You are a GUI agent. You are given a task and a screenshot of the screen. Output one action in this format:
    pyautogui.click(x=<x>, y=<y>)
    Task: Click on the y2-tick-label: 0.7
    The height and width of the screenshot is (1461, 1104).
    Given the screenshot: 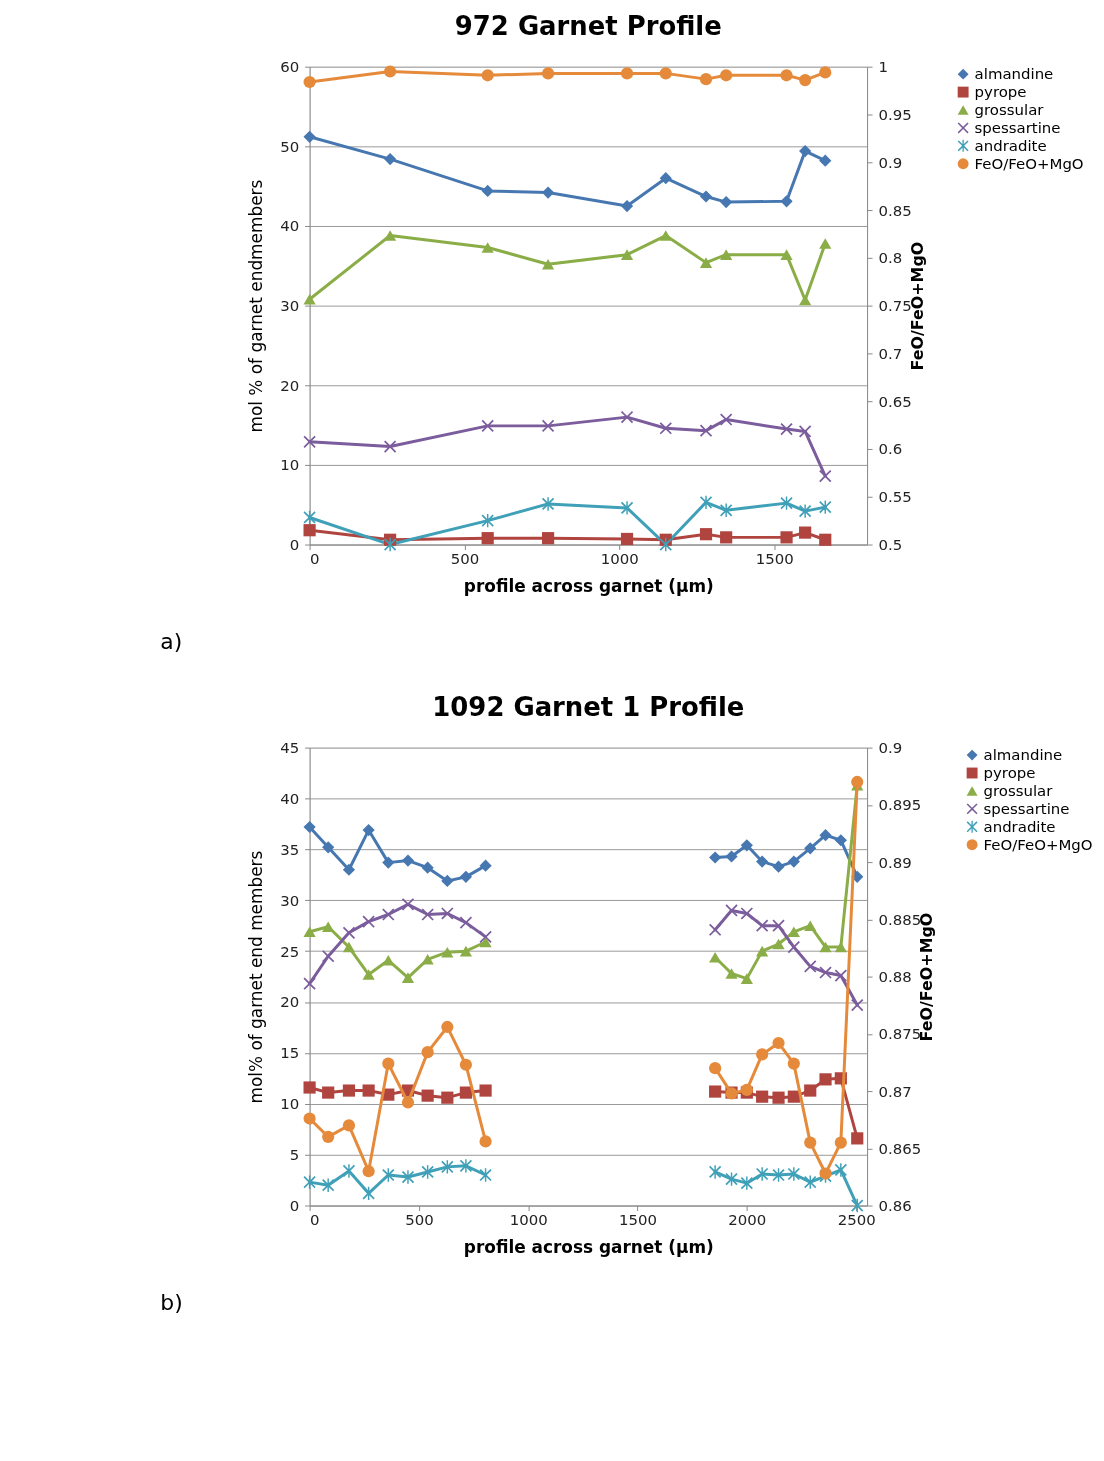 What is the action you would take?
    pyautogui.click(x=890, y=353)
    